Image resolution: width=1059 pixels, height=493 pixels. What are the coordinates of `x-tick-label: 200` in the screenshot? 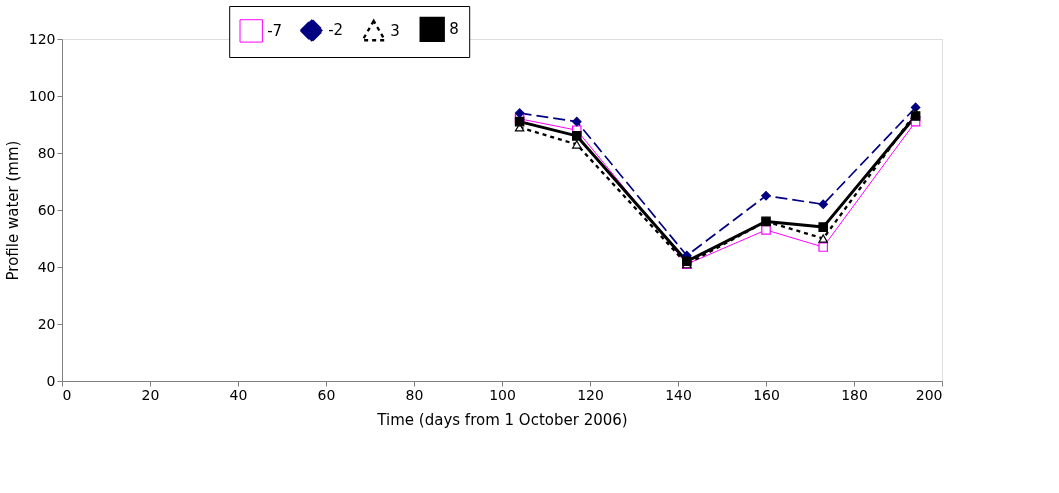 It's located at (929, 394).